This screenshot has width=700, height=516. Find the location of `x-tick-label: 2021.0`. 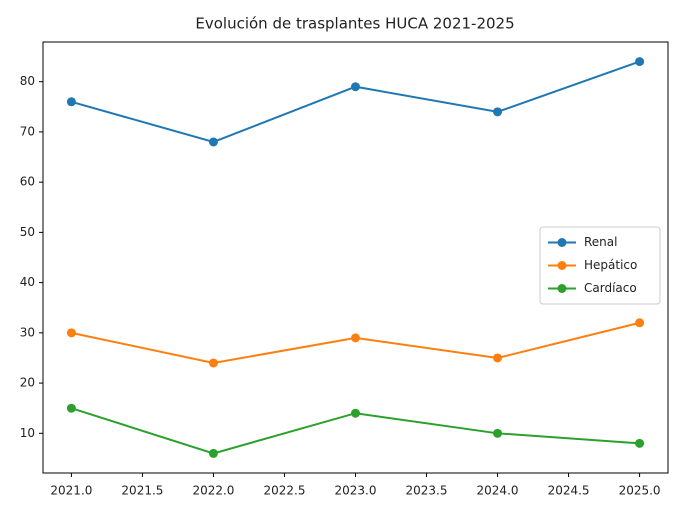

x-tick-label: 2021.0 is located at coordinates (71, 491).